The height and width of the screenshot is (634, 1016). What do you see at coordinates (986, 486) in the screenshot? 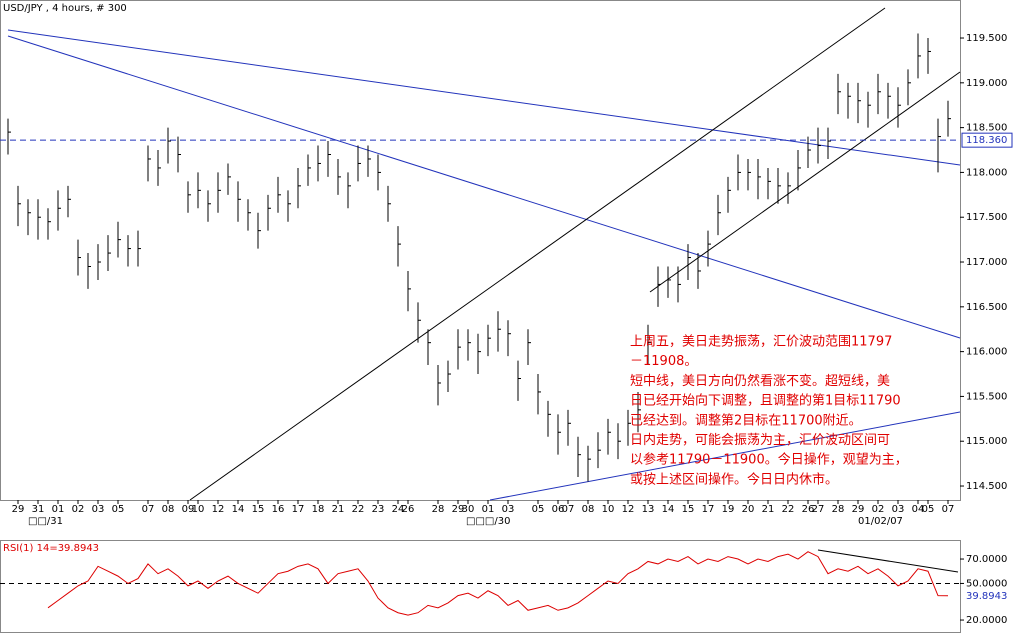
I see `y-tick-label: 114.500` at bounding box center [986, 486].